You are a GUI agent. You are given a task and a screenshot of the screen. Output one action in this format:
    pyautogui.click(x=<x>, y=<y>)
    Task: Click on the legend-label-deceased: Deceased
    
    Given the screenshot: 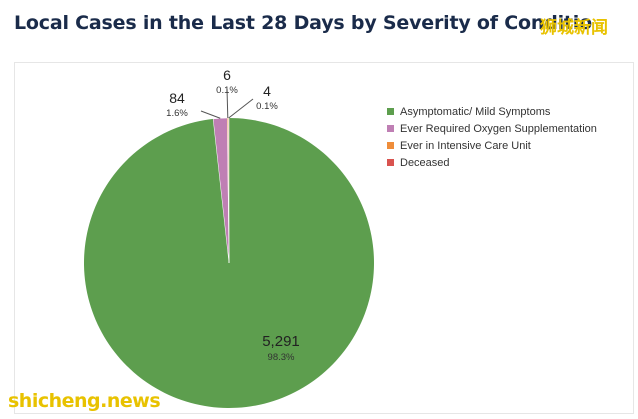 What is the action you would take?
    pyautogui.click(x=425, y=163)
    